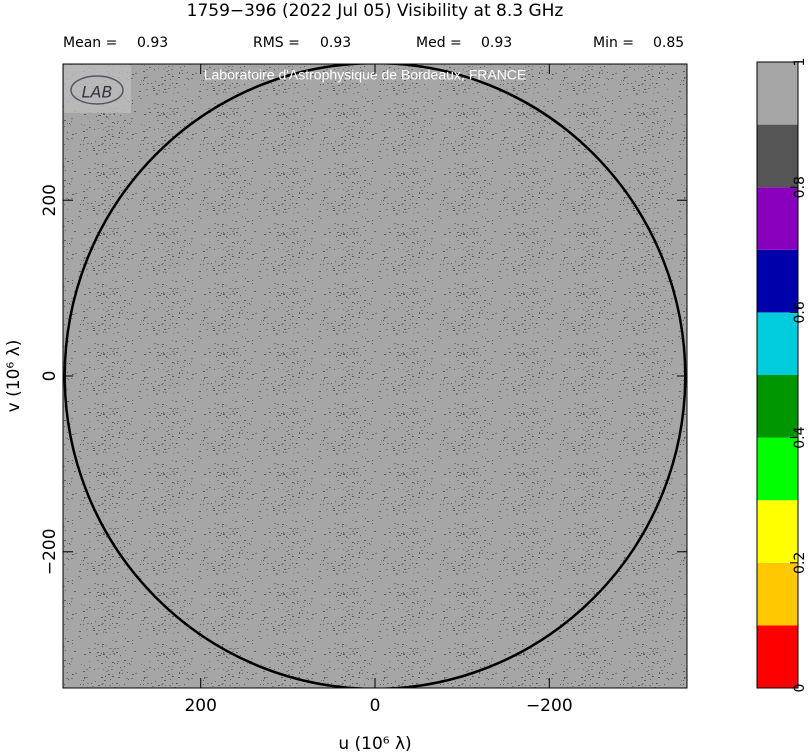 The width and height of the screenshot is (810, 756). I want to click on svg-text: LAB, so click(97, 92).